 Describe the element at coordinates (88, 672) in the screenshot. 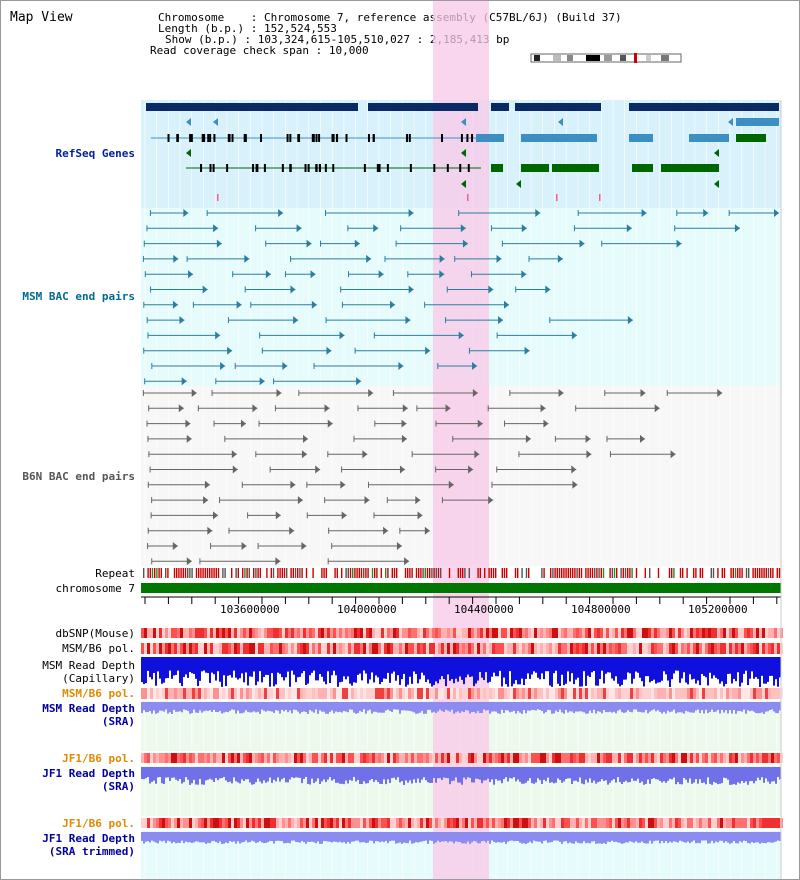

I see `track-label-msm-read-depth-capillary: MSM Read Depth (Capillary)` at that location.